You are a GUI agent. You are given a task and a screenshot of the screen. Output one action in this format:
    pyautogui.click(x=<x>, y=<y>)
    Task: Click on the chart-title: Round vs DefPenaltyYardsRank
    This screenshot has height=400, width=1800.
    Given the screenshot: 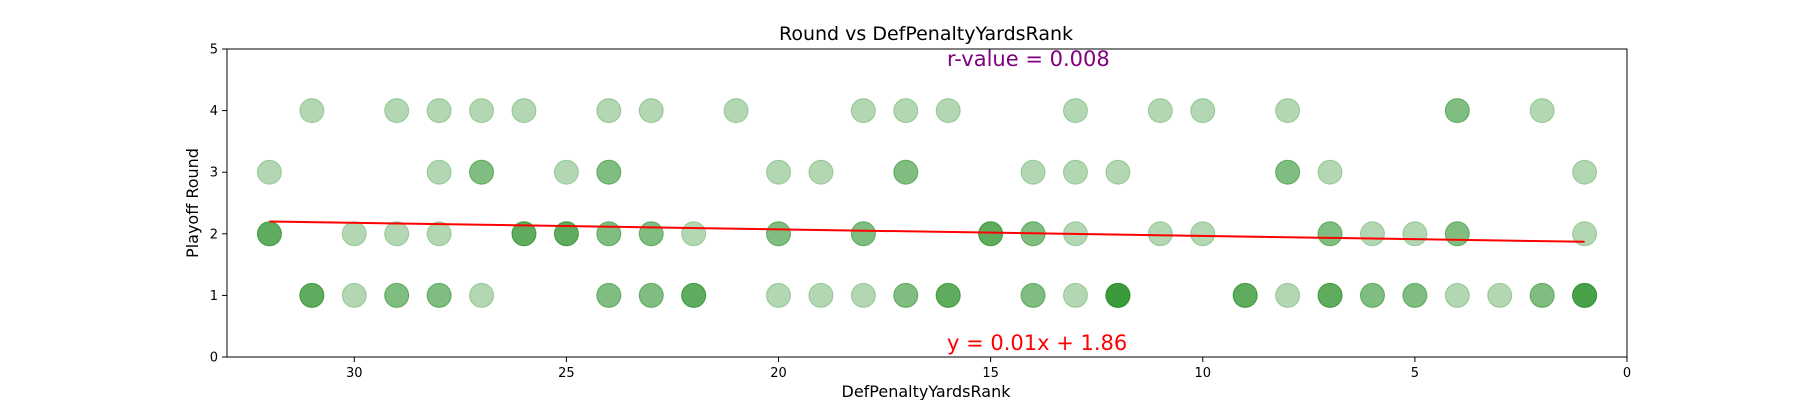 What is the action you would take?
    pyautogui.click(x=926, y=34)
    